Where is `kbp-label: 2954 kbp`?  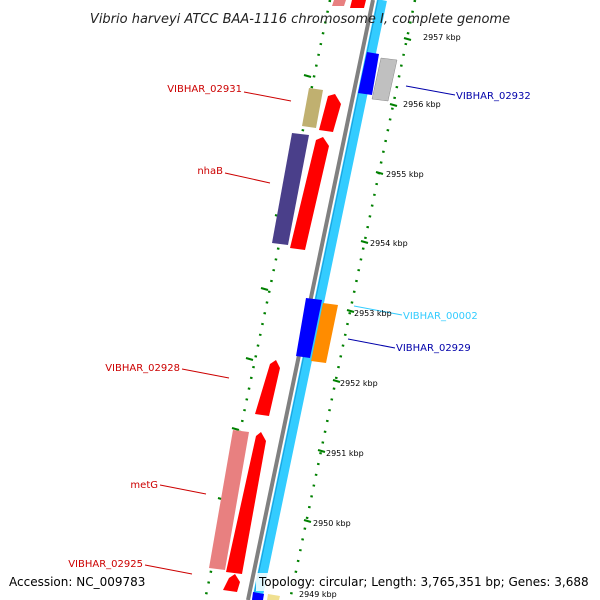 kbp-label: 2954 kbp is located at coordinates (389, 243).